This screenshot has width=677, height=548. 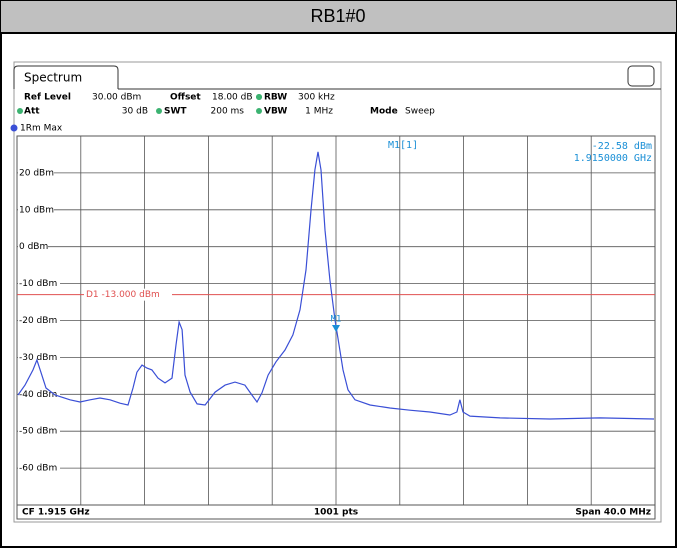 I want to click on setting-name: Mode, so click(x=384, y=112).